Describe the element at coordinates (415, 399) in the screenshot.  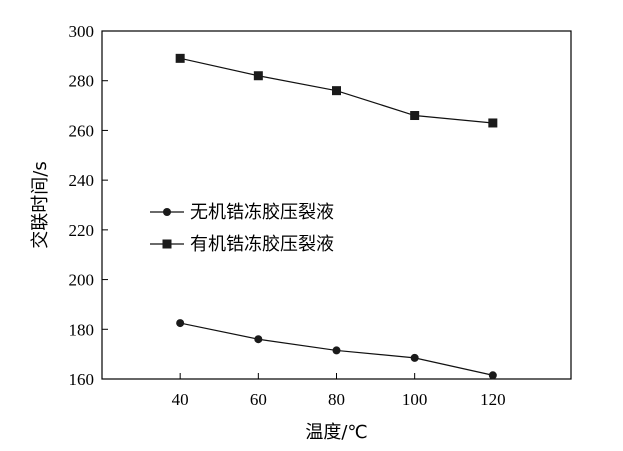
I see `x-tick-label: 100` at that location.